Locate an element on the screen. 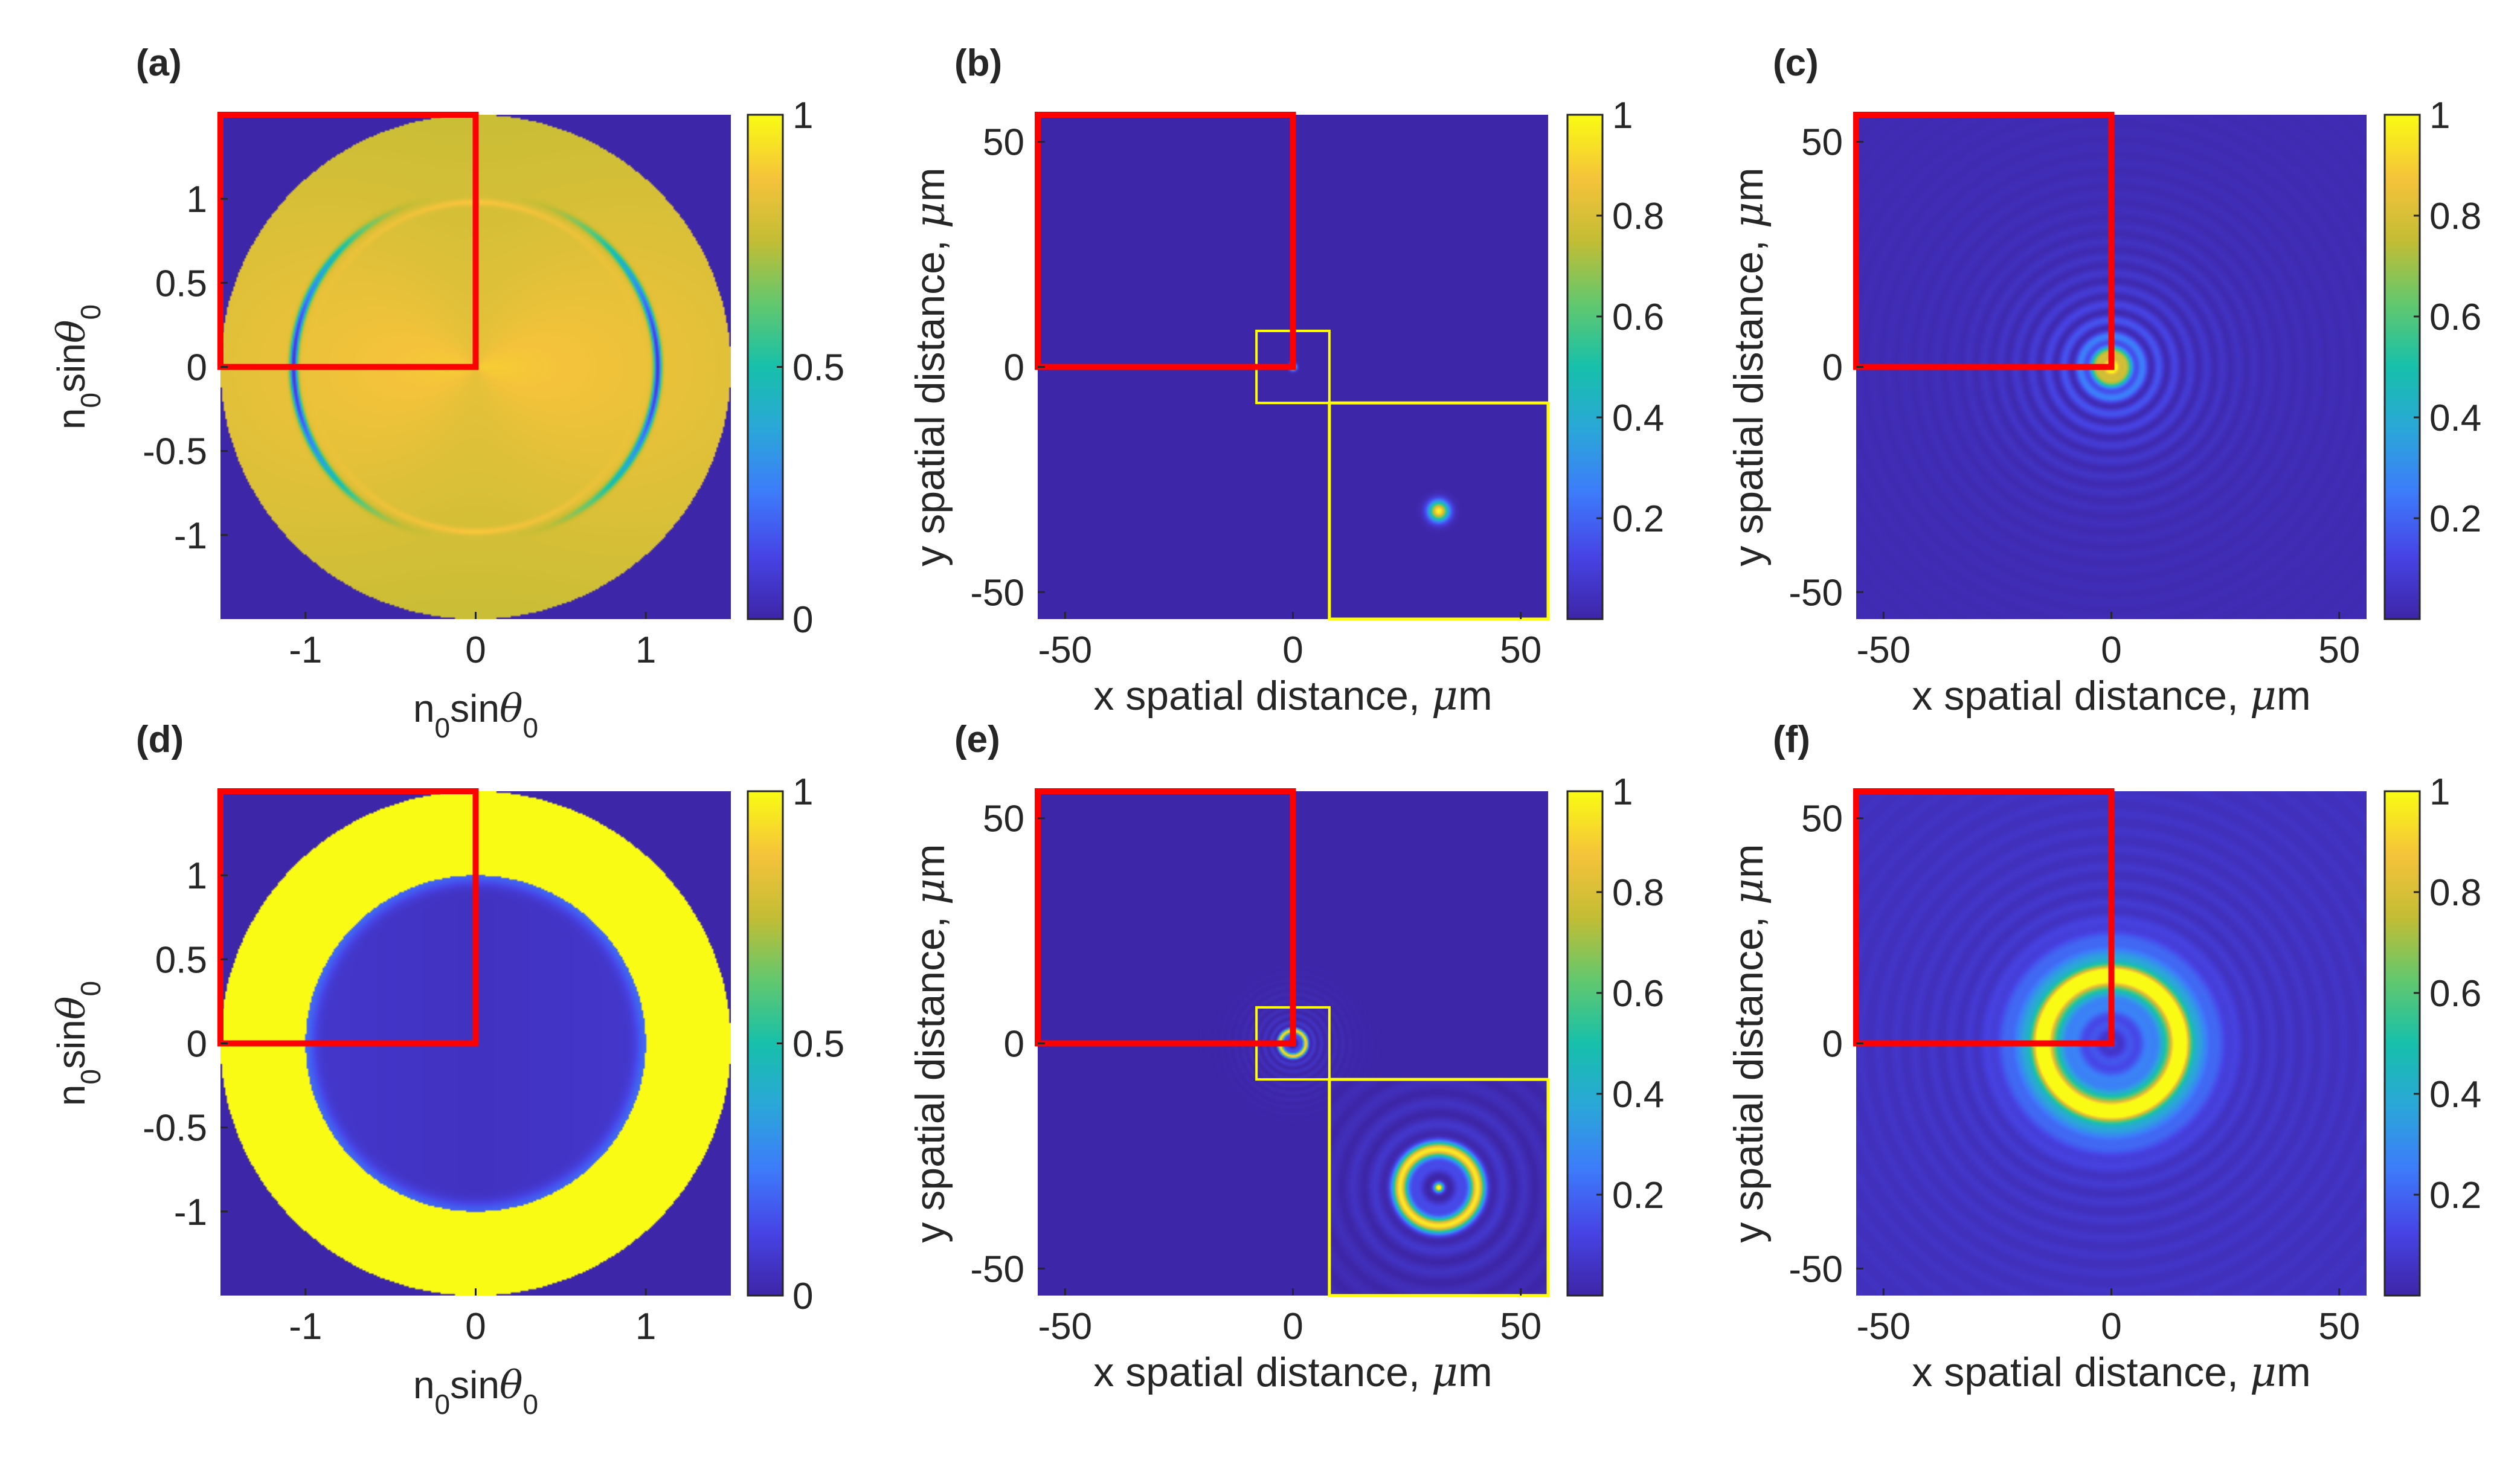 The image size is (2520, 1484). x-axis-label: n0sinθ0 is located at coordinates (475, 1391).